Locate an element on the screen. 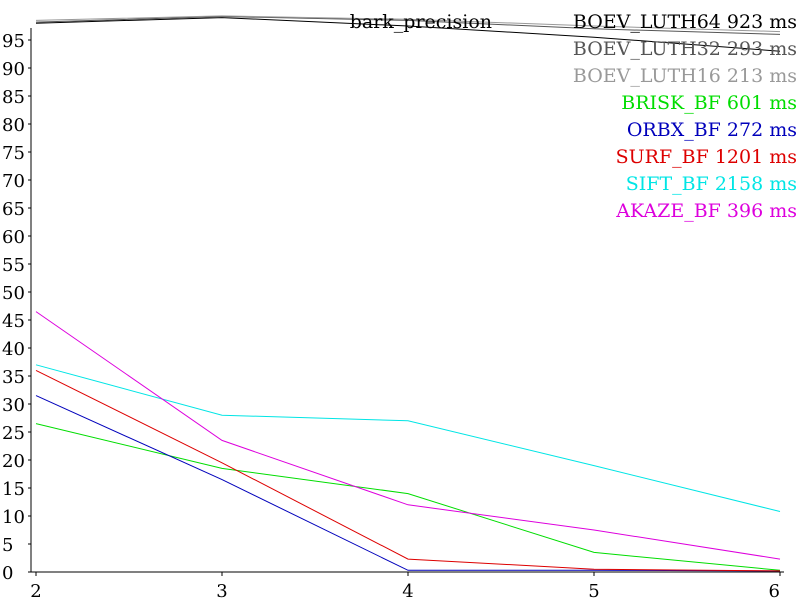  y-tick-label: 90 is located at coordinates (13, 69).